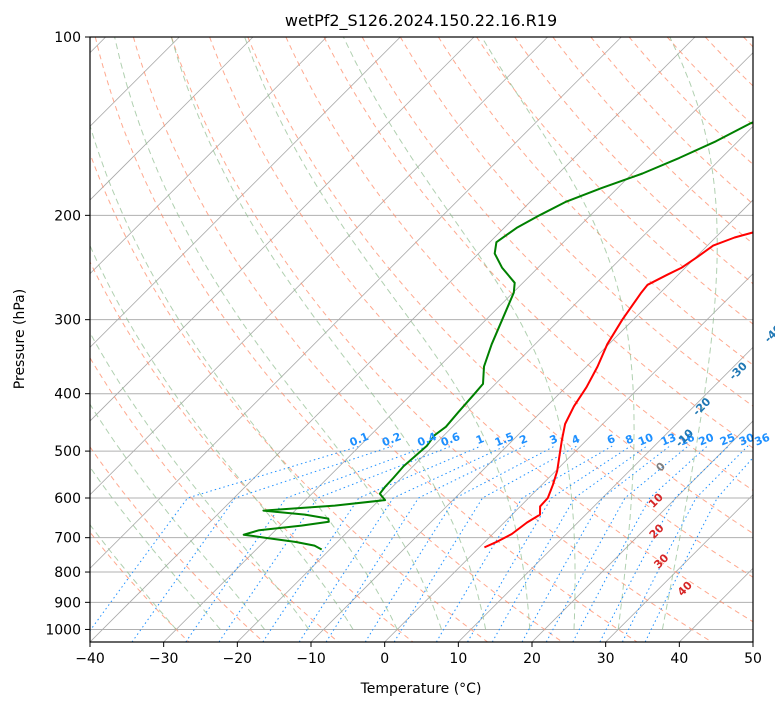  I want to click on x-tick-label: −30, so click(164, 659).